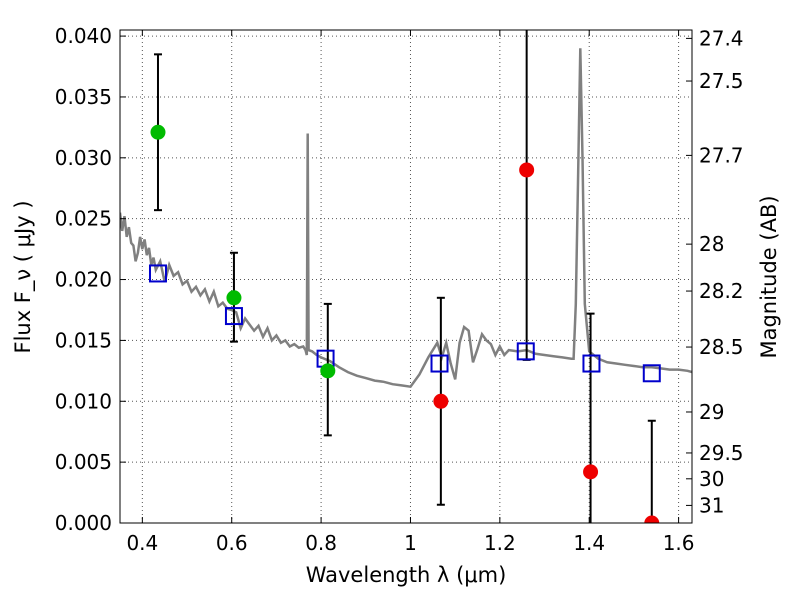 This screenshot has height=600, width=800. I want to click on x-tick-label: 1, so click(410, 543).